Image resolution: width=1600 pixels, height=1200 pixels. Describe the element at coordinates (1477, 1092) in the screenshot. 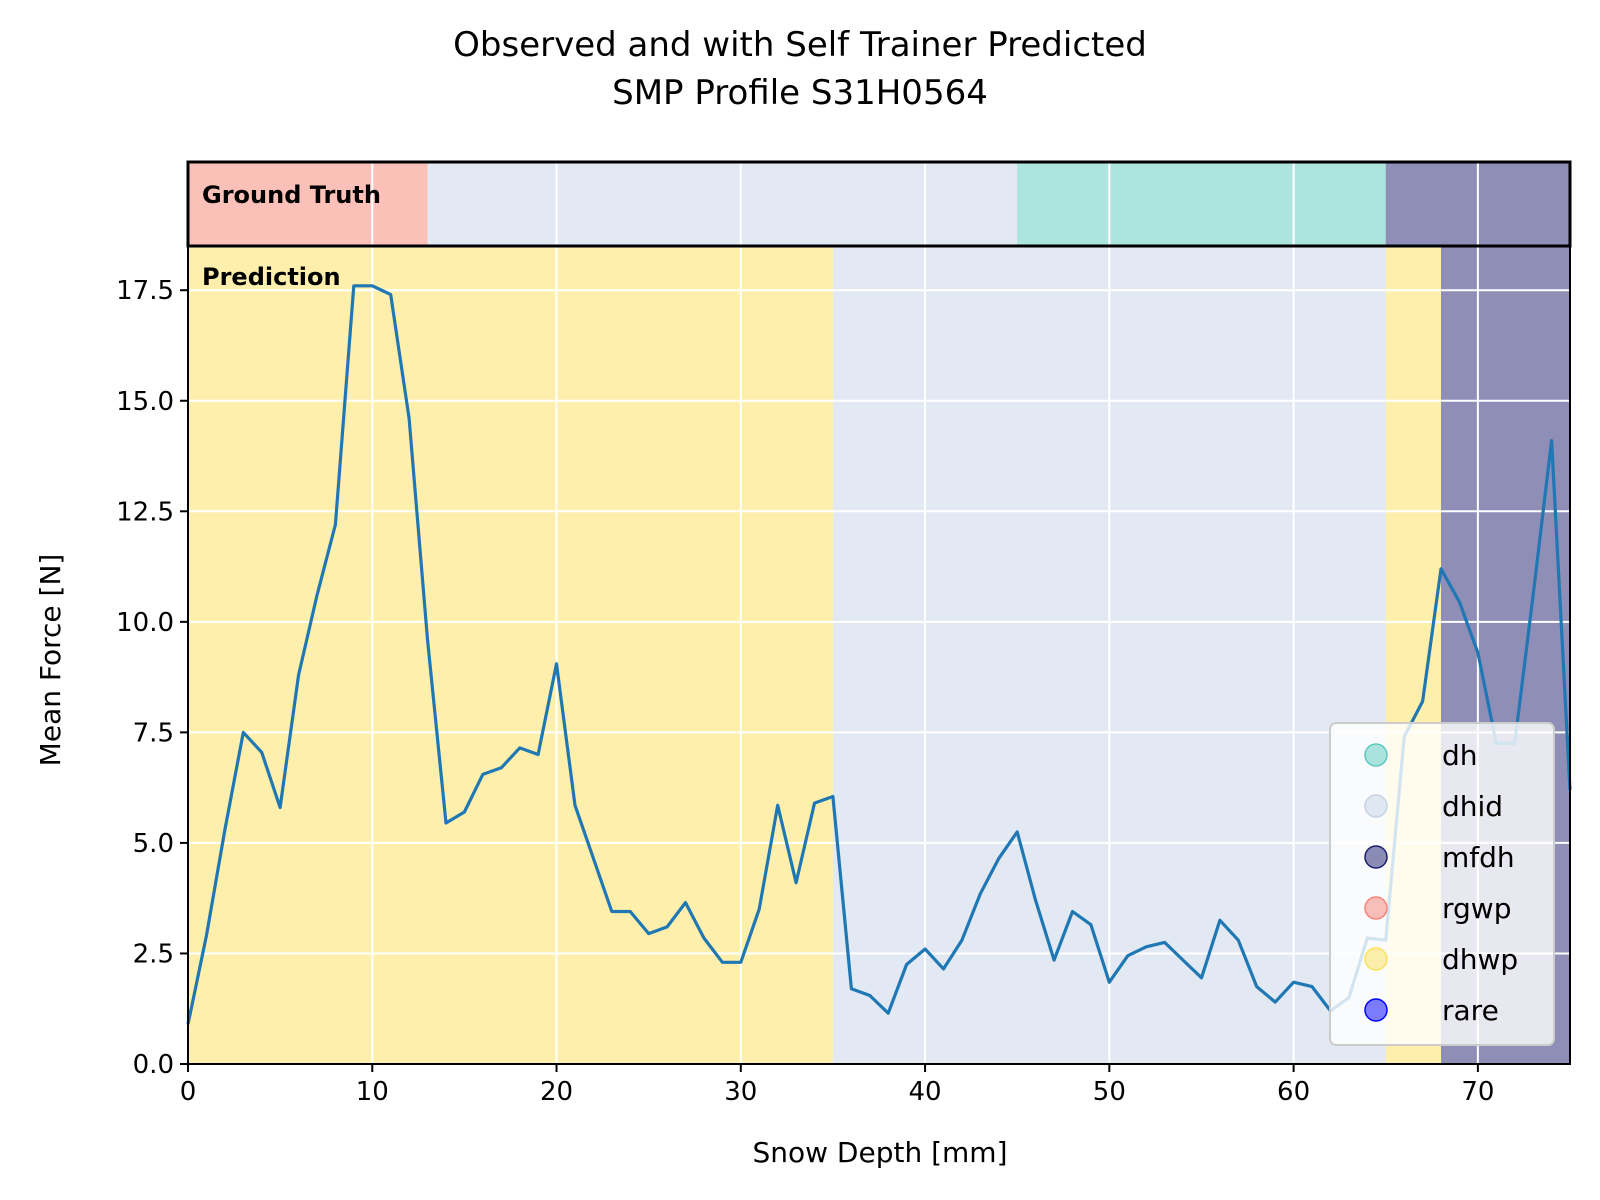

I see `x-tick-label: 70` at that location.